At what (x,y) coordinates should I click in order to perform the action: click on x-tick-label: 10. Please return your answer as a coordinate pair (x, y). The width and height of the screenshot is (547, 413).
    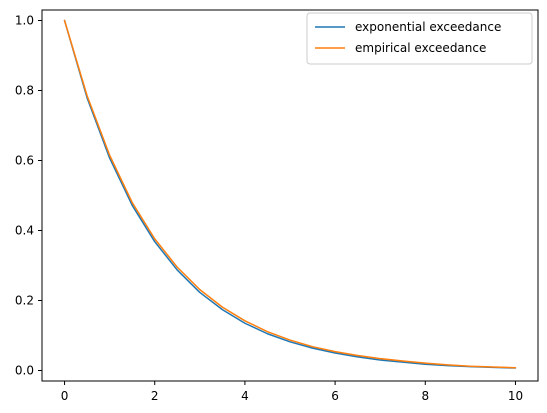
    Looking at the image, I should click on (515, 396).